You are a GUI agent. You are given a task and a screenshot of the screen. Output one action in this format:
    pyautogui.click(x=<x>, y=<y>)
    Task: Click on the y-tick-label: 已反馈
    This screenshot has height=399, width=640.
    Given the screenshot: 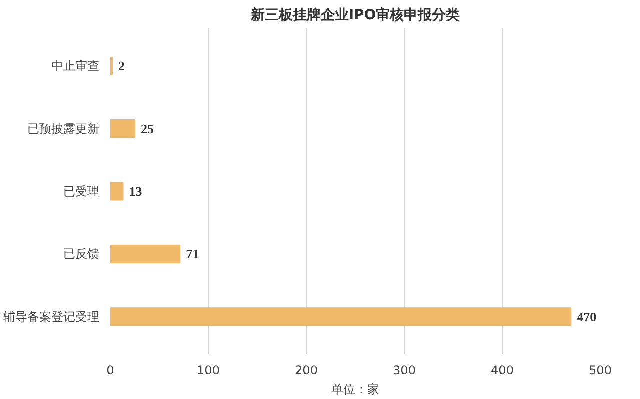 What is the action you would take?
    pyautogui.click(x=82, y=254)
    